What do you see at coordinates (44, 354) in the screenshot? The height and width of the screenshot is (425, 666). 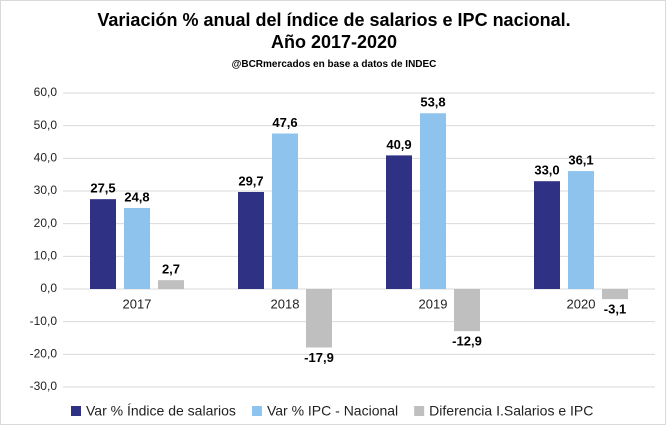 I see `y-tick-label: -20,0` at bounding box center [44, 354].